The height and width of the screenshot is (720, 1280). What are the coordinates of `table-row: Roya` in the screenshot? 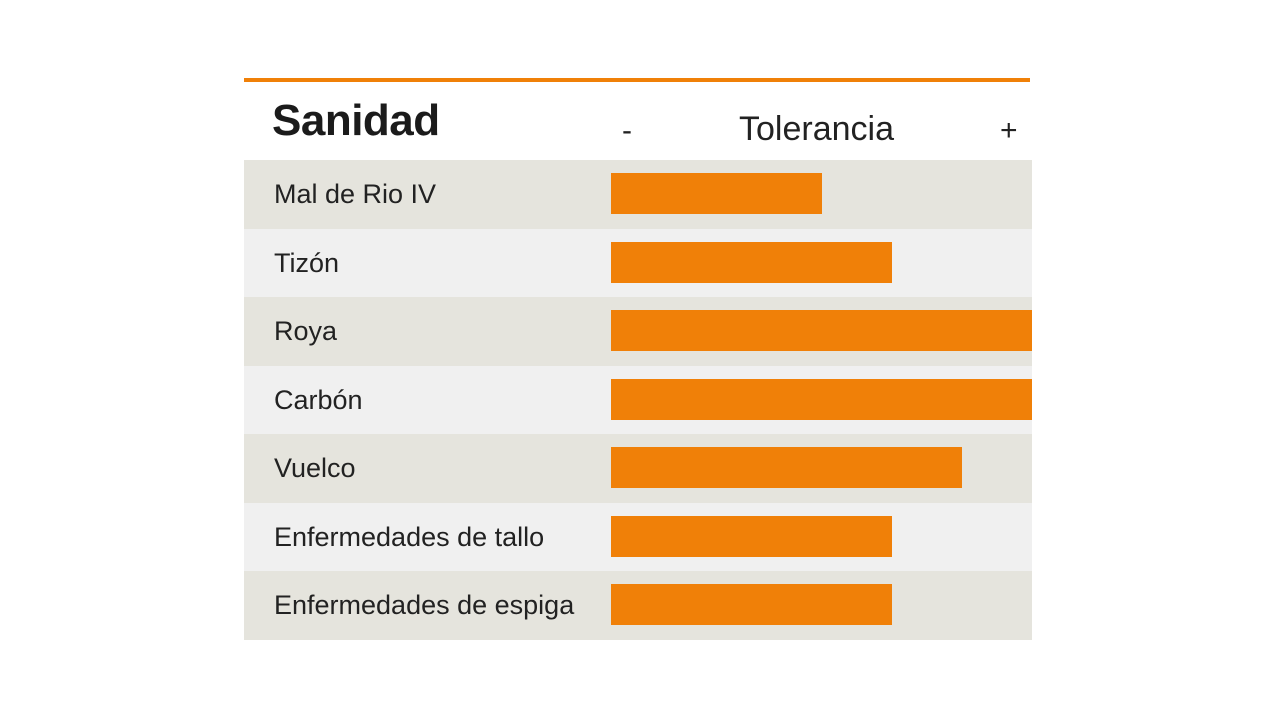 It's located at (638, 331).